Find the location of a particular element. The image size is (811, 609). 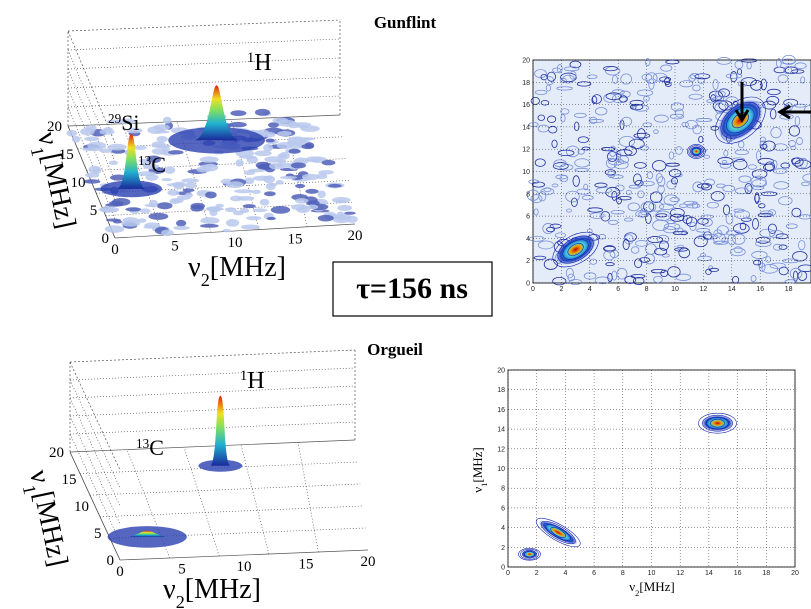

text-part: ν is located at coordinates (39, 476).